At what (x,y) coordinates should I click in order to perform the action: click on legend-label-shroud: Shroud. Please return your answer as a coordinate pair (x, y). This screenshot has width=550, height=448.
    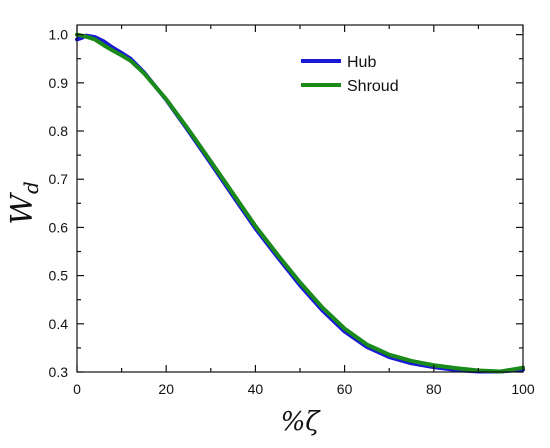
    Looking at the image, I should click on (373, 86).